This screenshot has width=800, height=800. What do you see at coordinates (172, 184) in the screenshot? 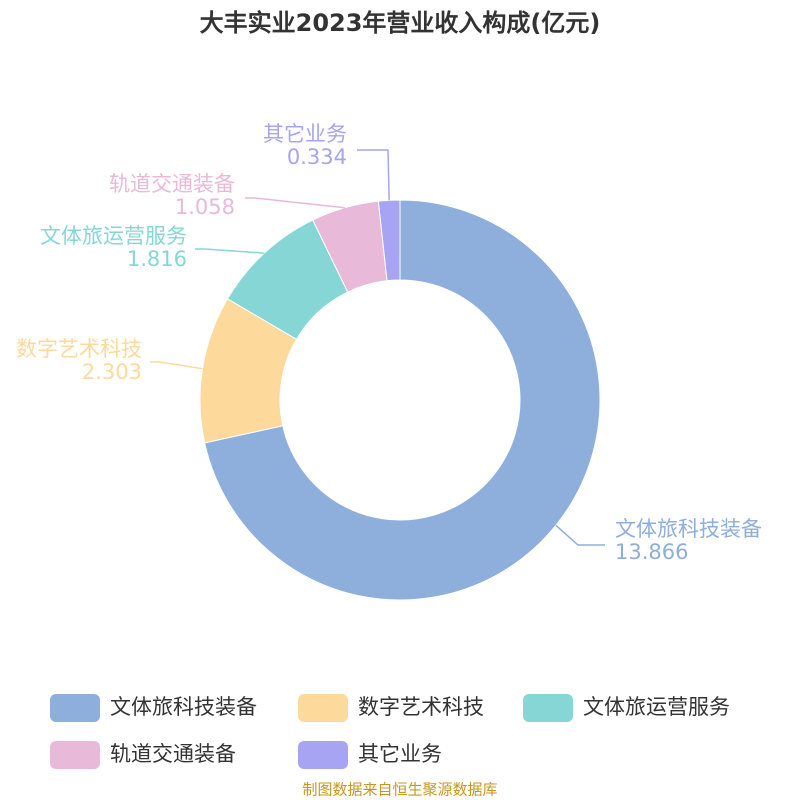
I see `slice-label: 轨道交通装备` at bounding box center [172, 184].